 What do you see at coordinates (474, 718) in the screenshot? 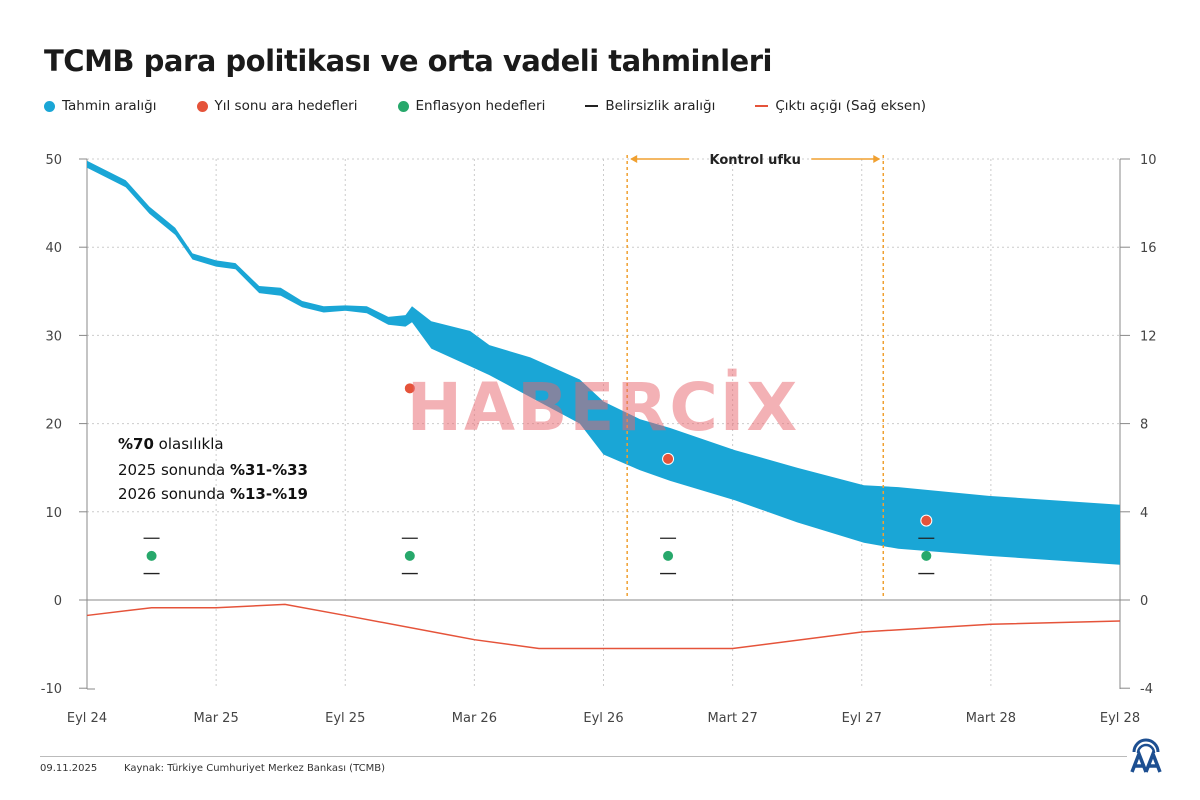
I see `x-tick-label: Mar 26` at bounding box center [474, 718].